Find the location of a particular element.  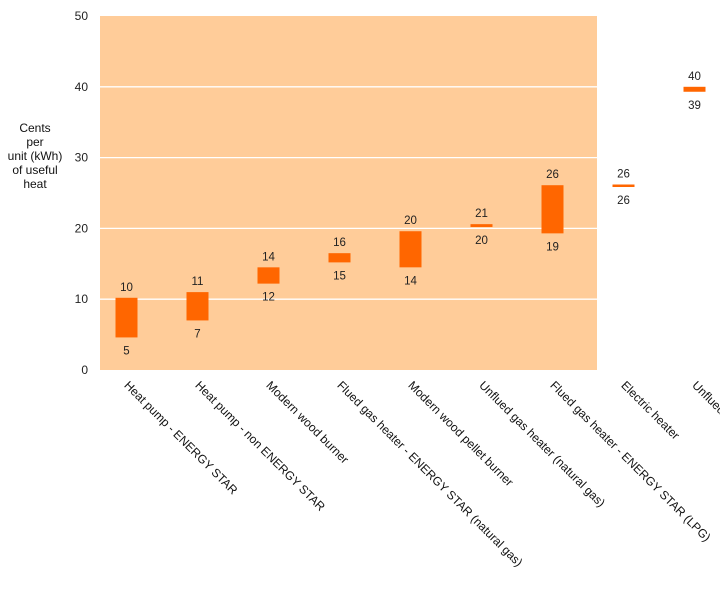

bar-low-label: 20 is located at coordinates (481, 241).